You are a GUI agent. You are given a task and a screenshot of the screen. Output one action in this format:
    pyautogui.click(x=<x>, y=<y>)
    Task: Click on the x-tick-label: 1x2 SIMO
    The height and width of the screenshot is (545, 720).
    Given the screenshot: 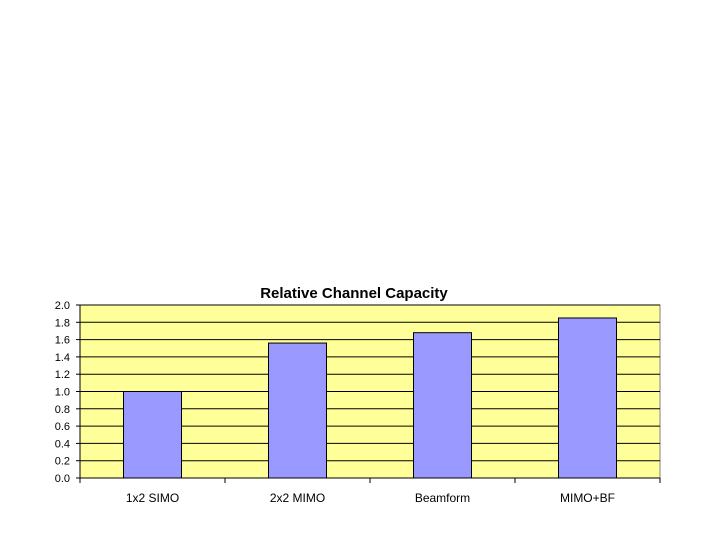 What is the action you would take?
    pyautogui.click(x=152, y=498)
    